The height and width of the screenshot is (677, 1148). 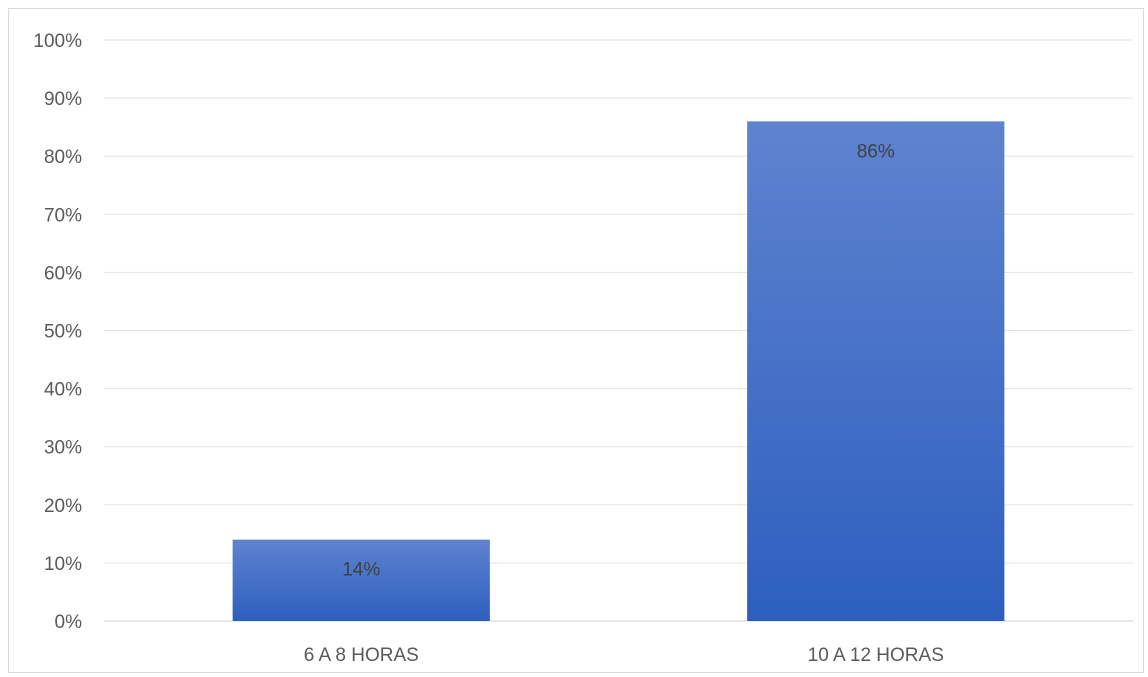 What do you see at coordinates (63, 390) in the screenshot?
I see `y-tick-label: 40%` at bounding box center [63, 390].